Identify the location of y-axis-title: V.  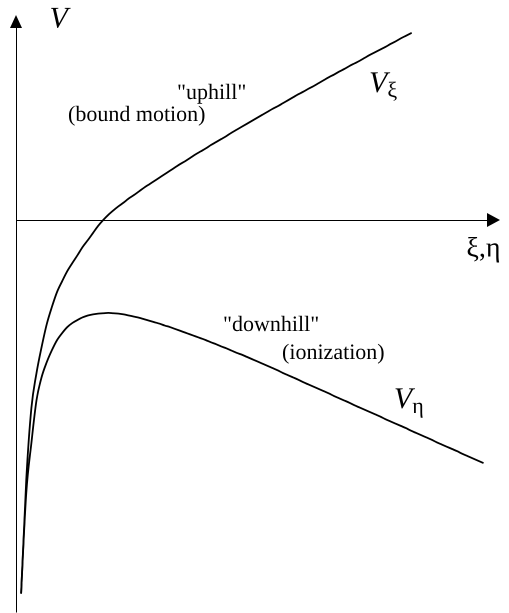
(61, 18).